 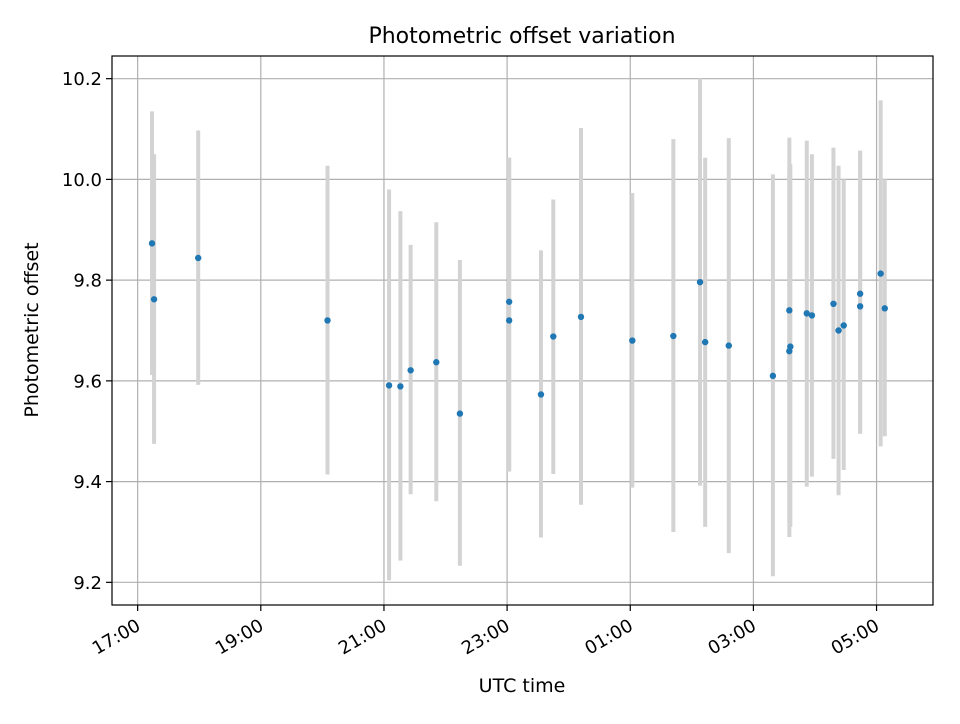 What do you see at coordinates (87, 281) in the screenshot?
I see `y-tick-label: 9.8` at bounding box center [87, 281].